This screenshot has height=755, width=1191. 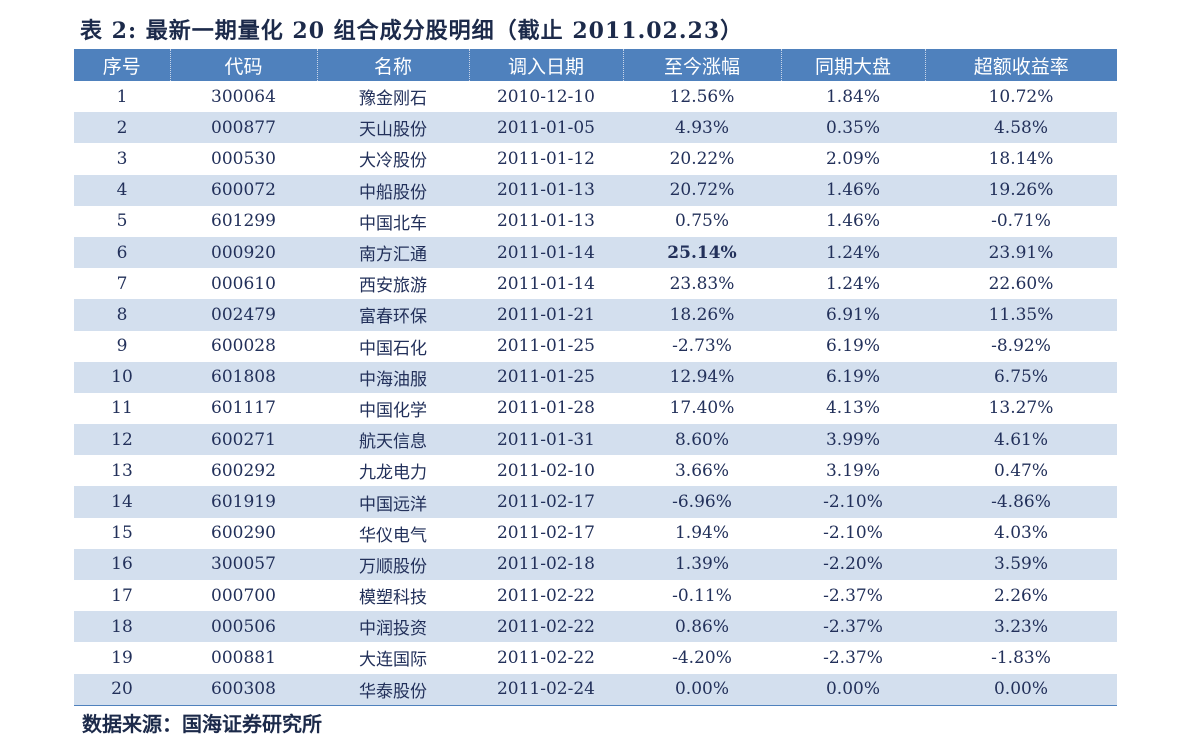 I want to click on cell-gain: 3.66%, so click(x=702, y=471).